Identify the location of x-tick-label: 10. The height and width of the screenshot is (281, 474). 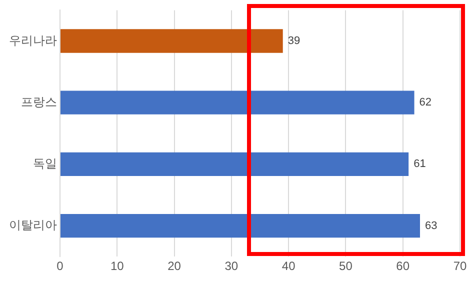
(117, 266).